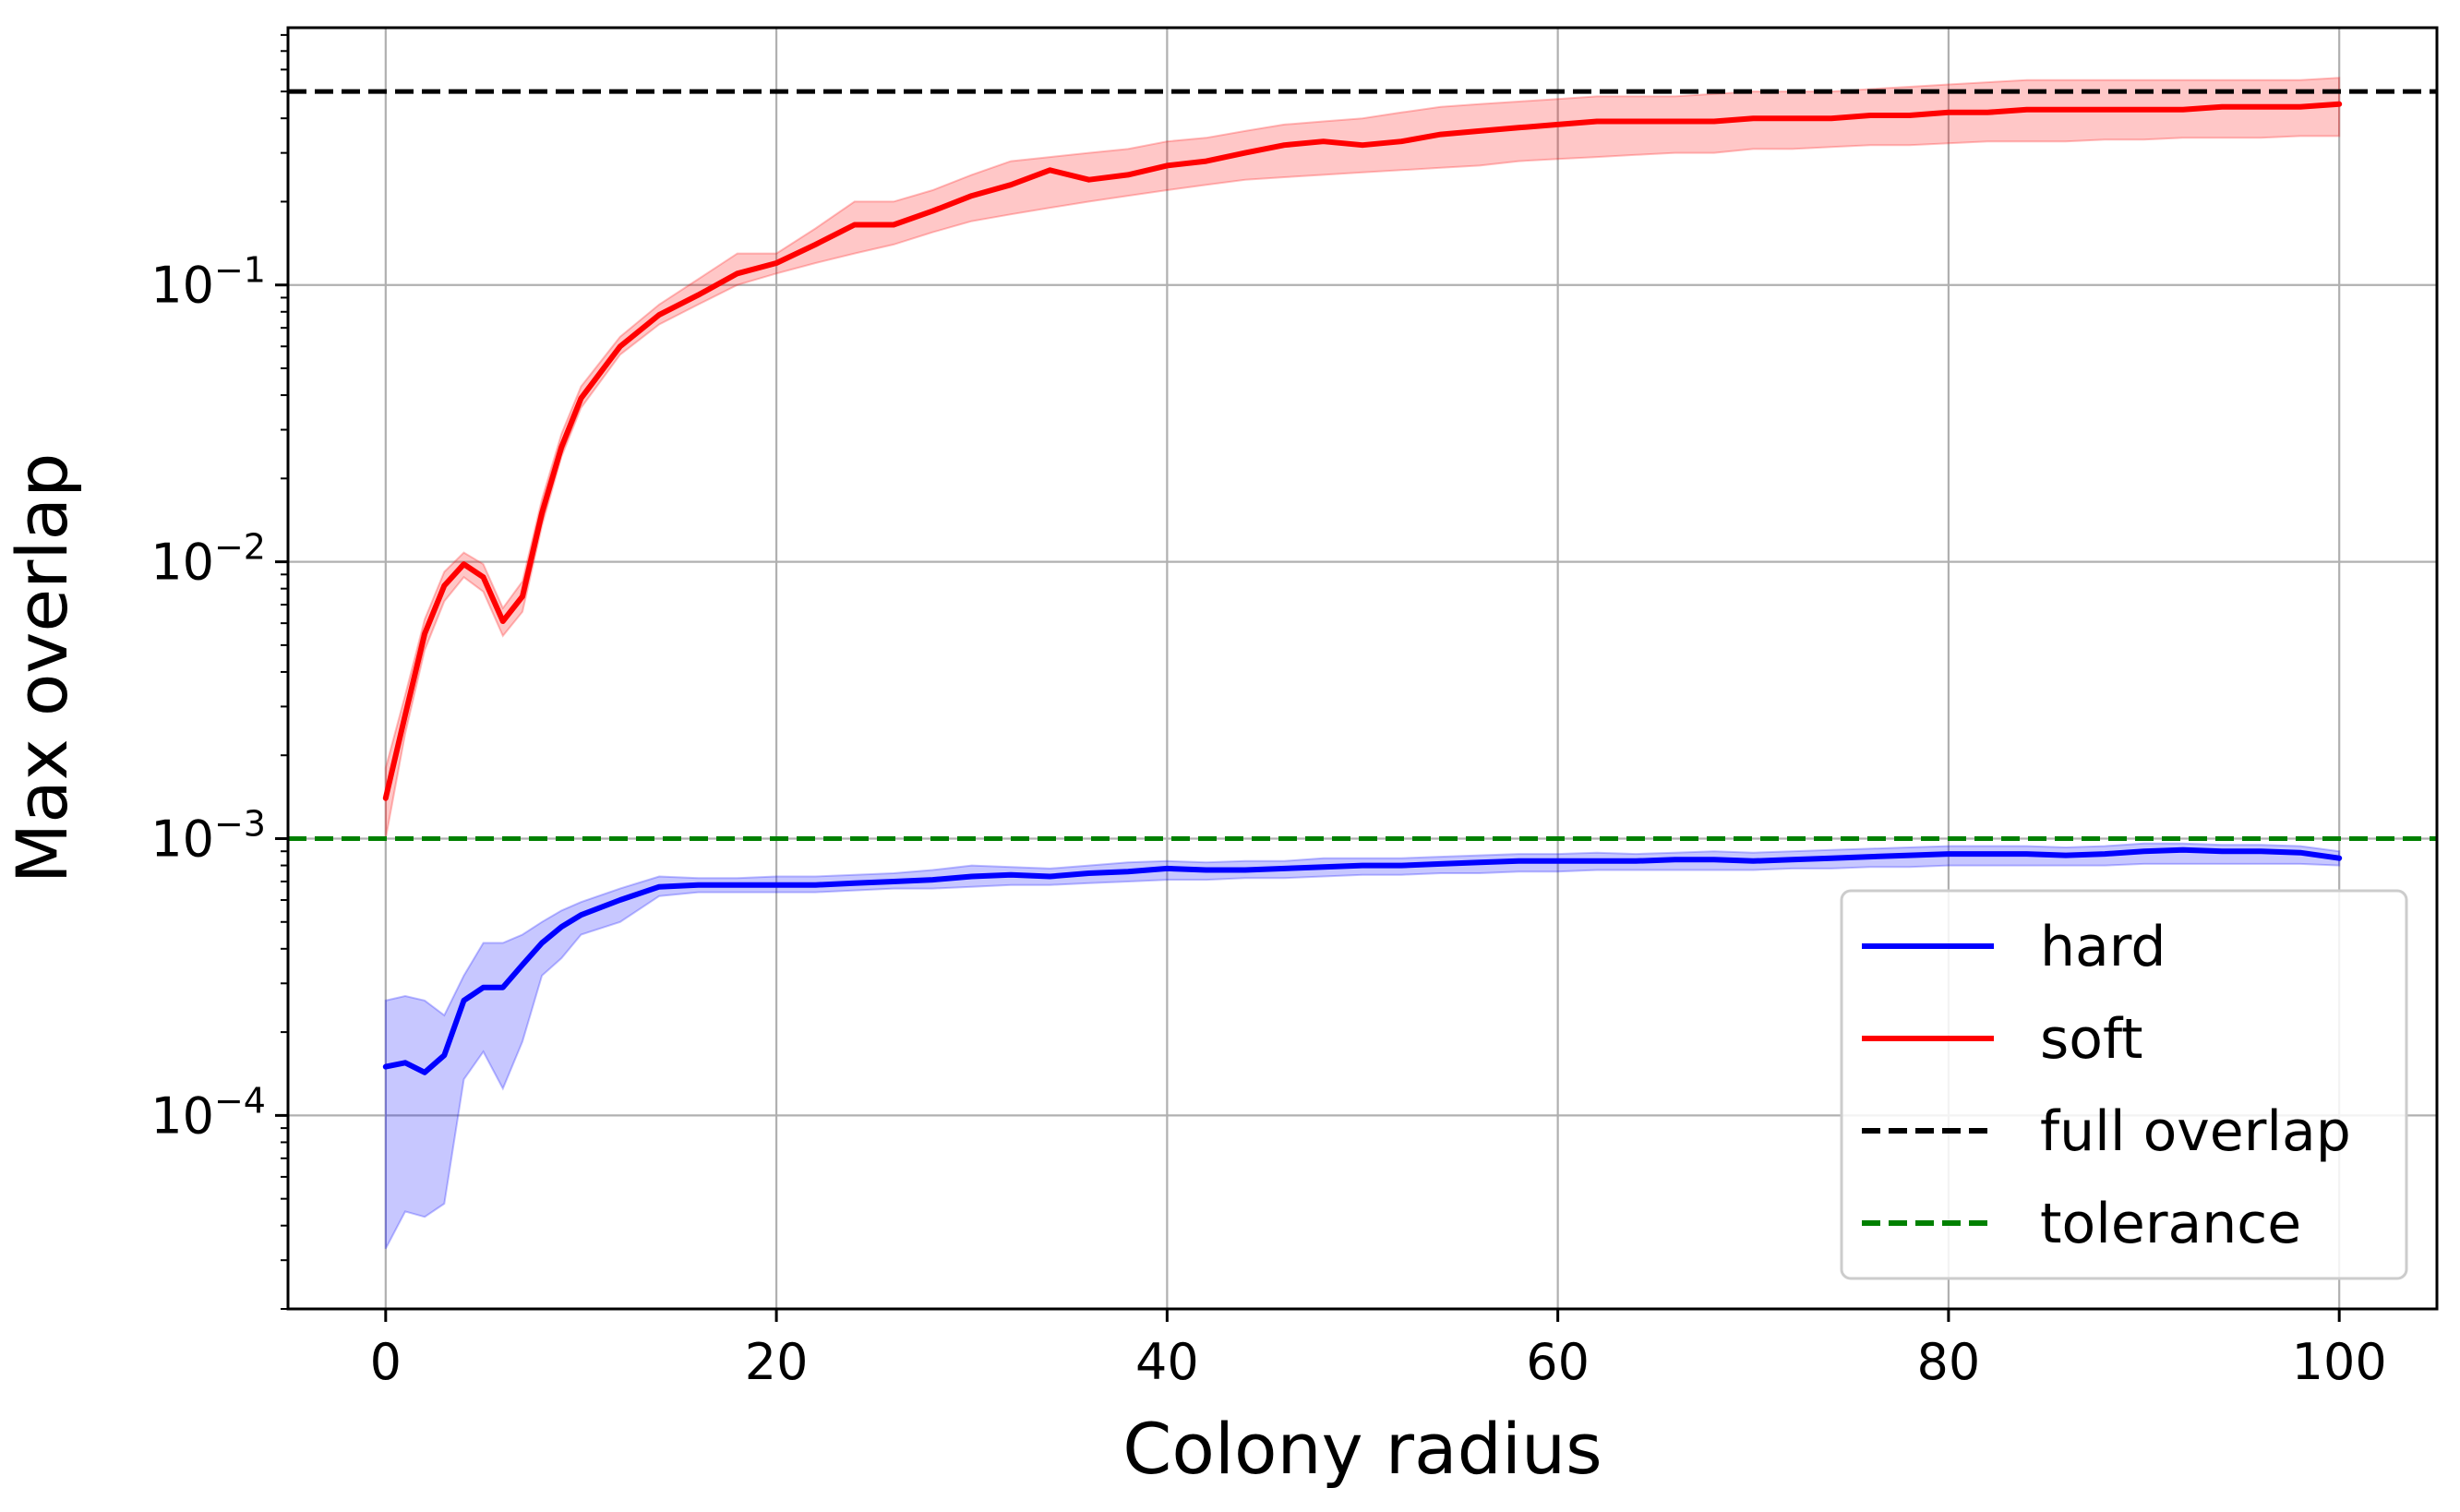  I want to click on legend-label-full-overlap: full overlap, so click(2195, 1131).